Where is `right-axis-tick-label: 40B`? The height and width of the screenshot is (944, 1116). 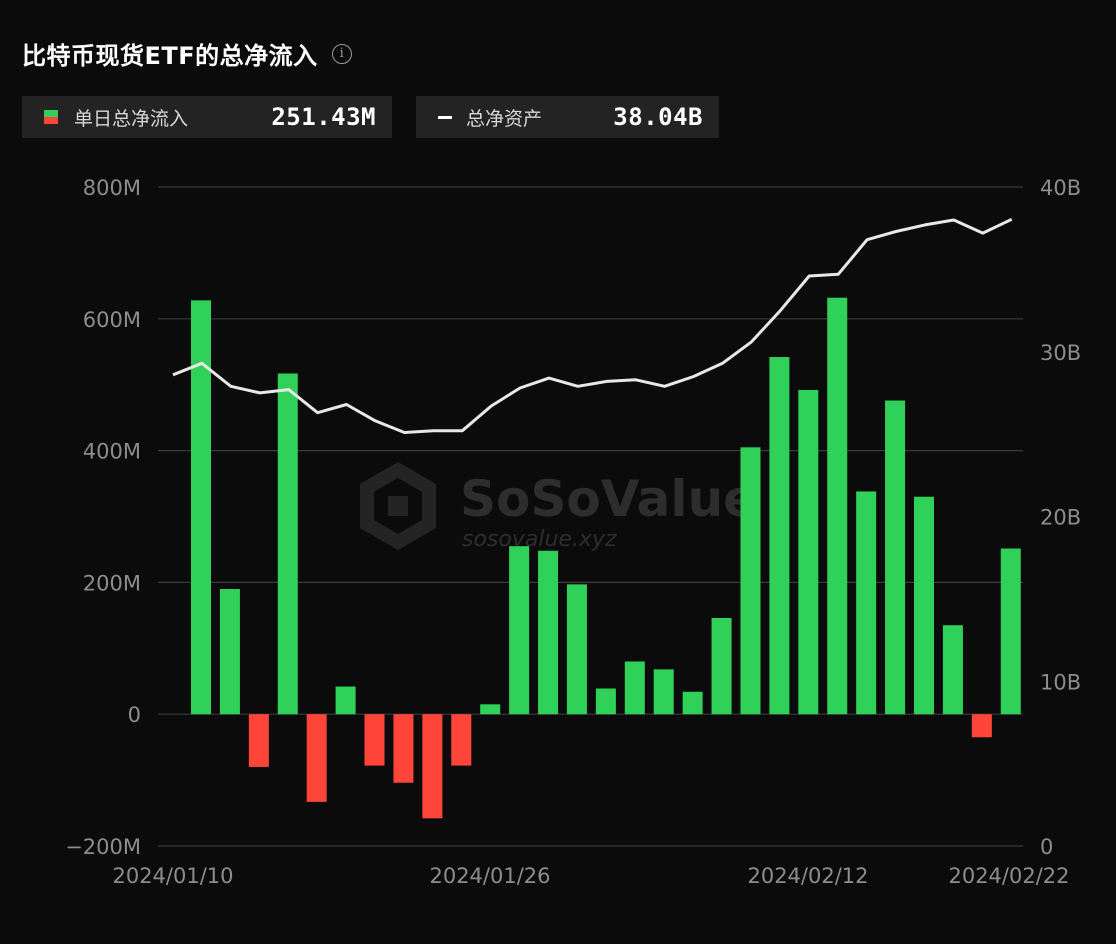 right-axis-tick-label: 40B is located at coordinates (1060, 188).